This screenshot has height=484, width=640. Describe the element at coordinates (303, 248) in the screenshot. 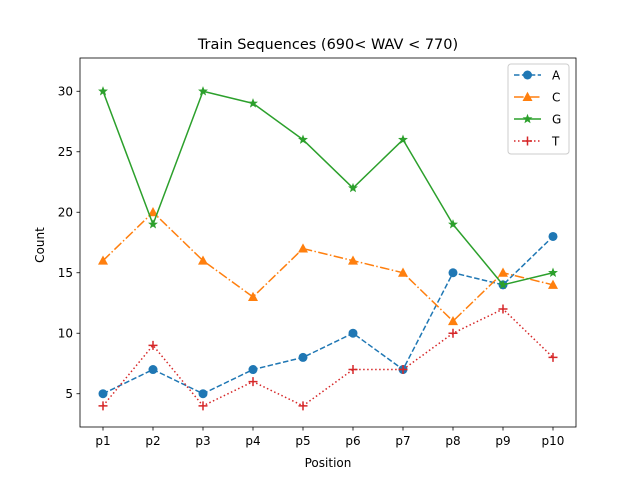

I see `data-point-c-p5` at that location.